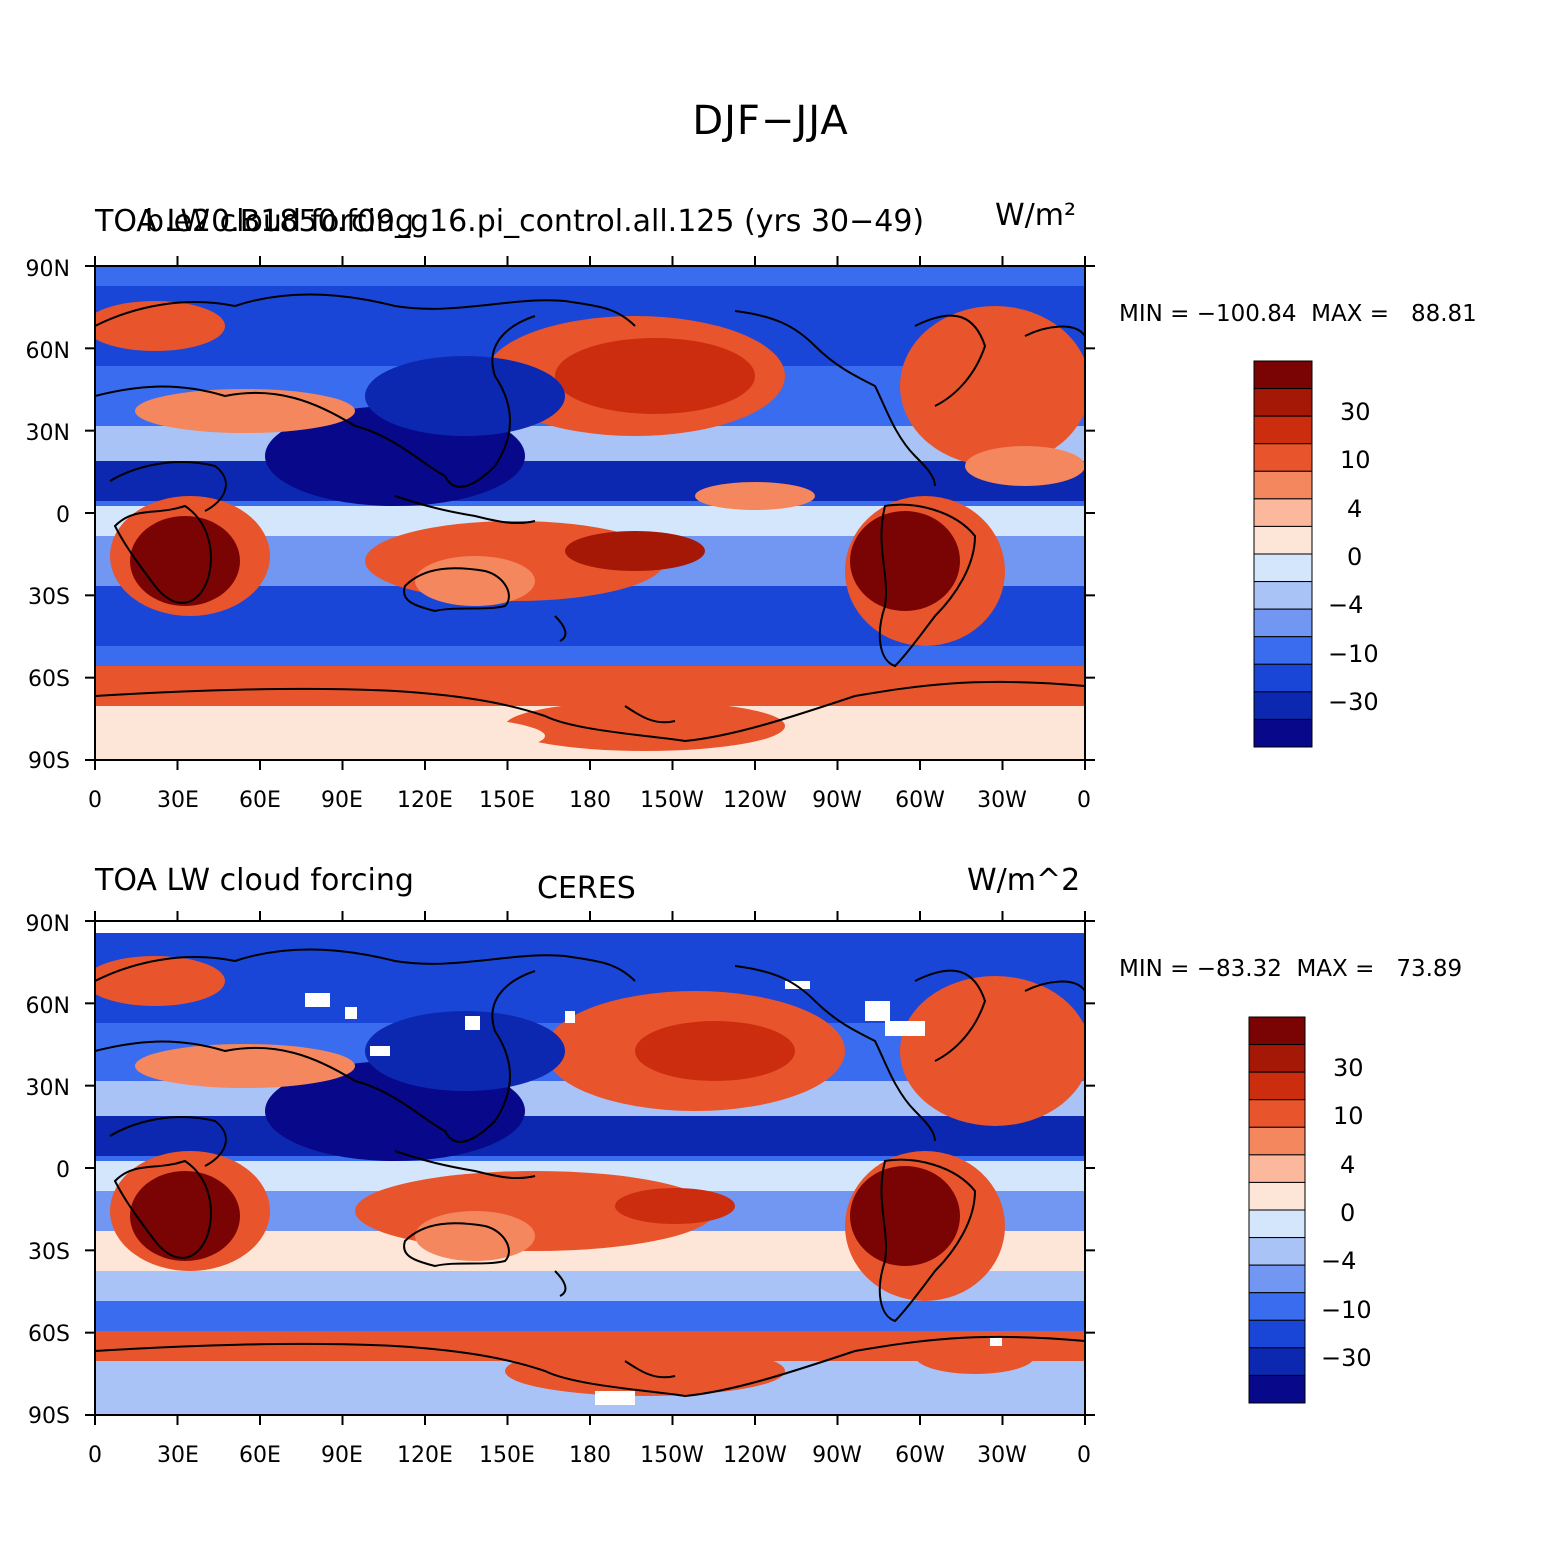 The image size is (1541, 1545). I want to click on min-max-stats: MIN = −83.32 MAX = 73.89, so click(1291, 969).